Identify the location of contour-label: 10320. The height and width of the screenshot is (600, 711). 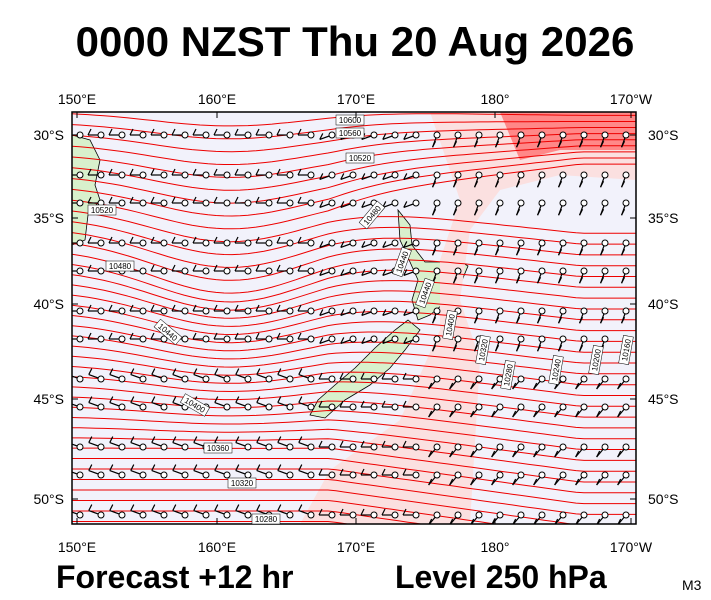
(242, 483).